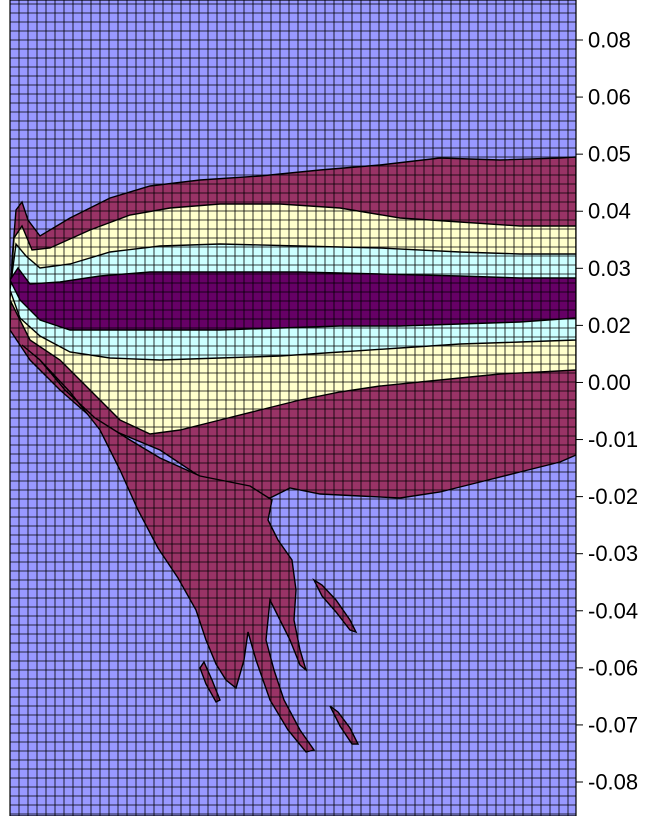 This screenshot has height=821, width=662. I want to click on y-tick-label: -0.03, so click(613, 553).